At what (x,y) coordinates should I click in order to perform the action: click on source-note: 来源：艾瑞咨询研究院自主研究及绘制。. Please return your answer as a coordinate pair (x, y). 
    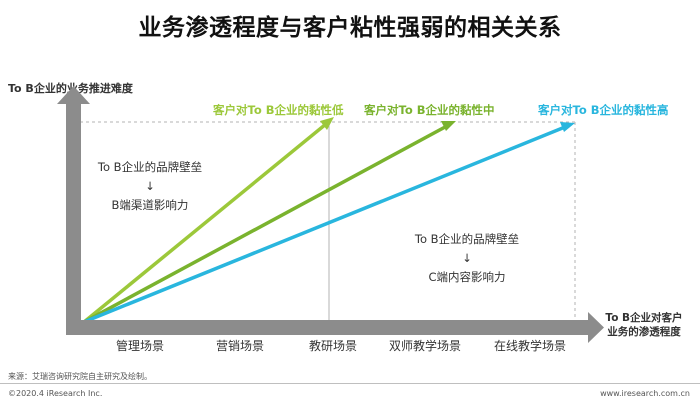
    Looking at the image, I should click on (80, 376).